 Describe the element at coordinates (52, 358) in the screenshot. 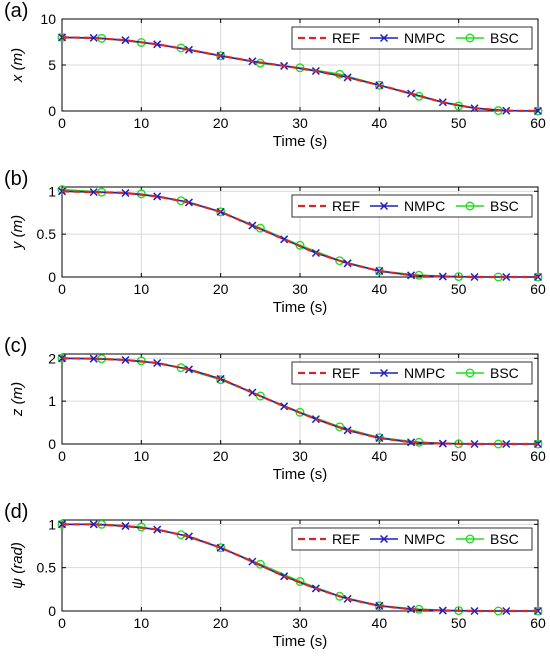

I see `y-tick-label: 2` at that location.